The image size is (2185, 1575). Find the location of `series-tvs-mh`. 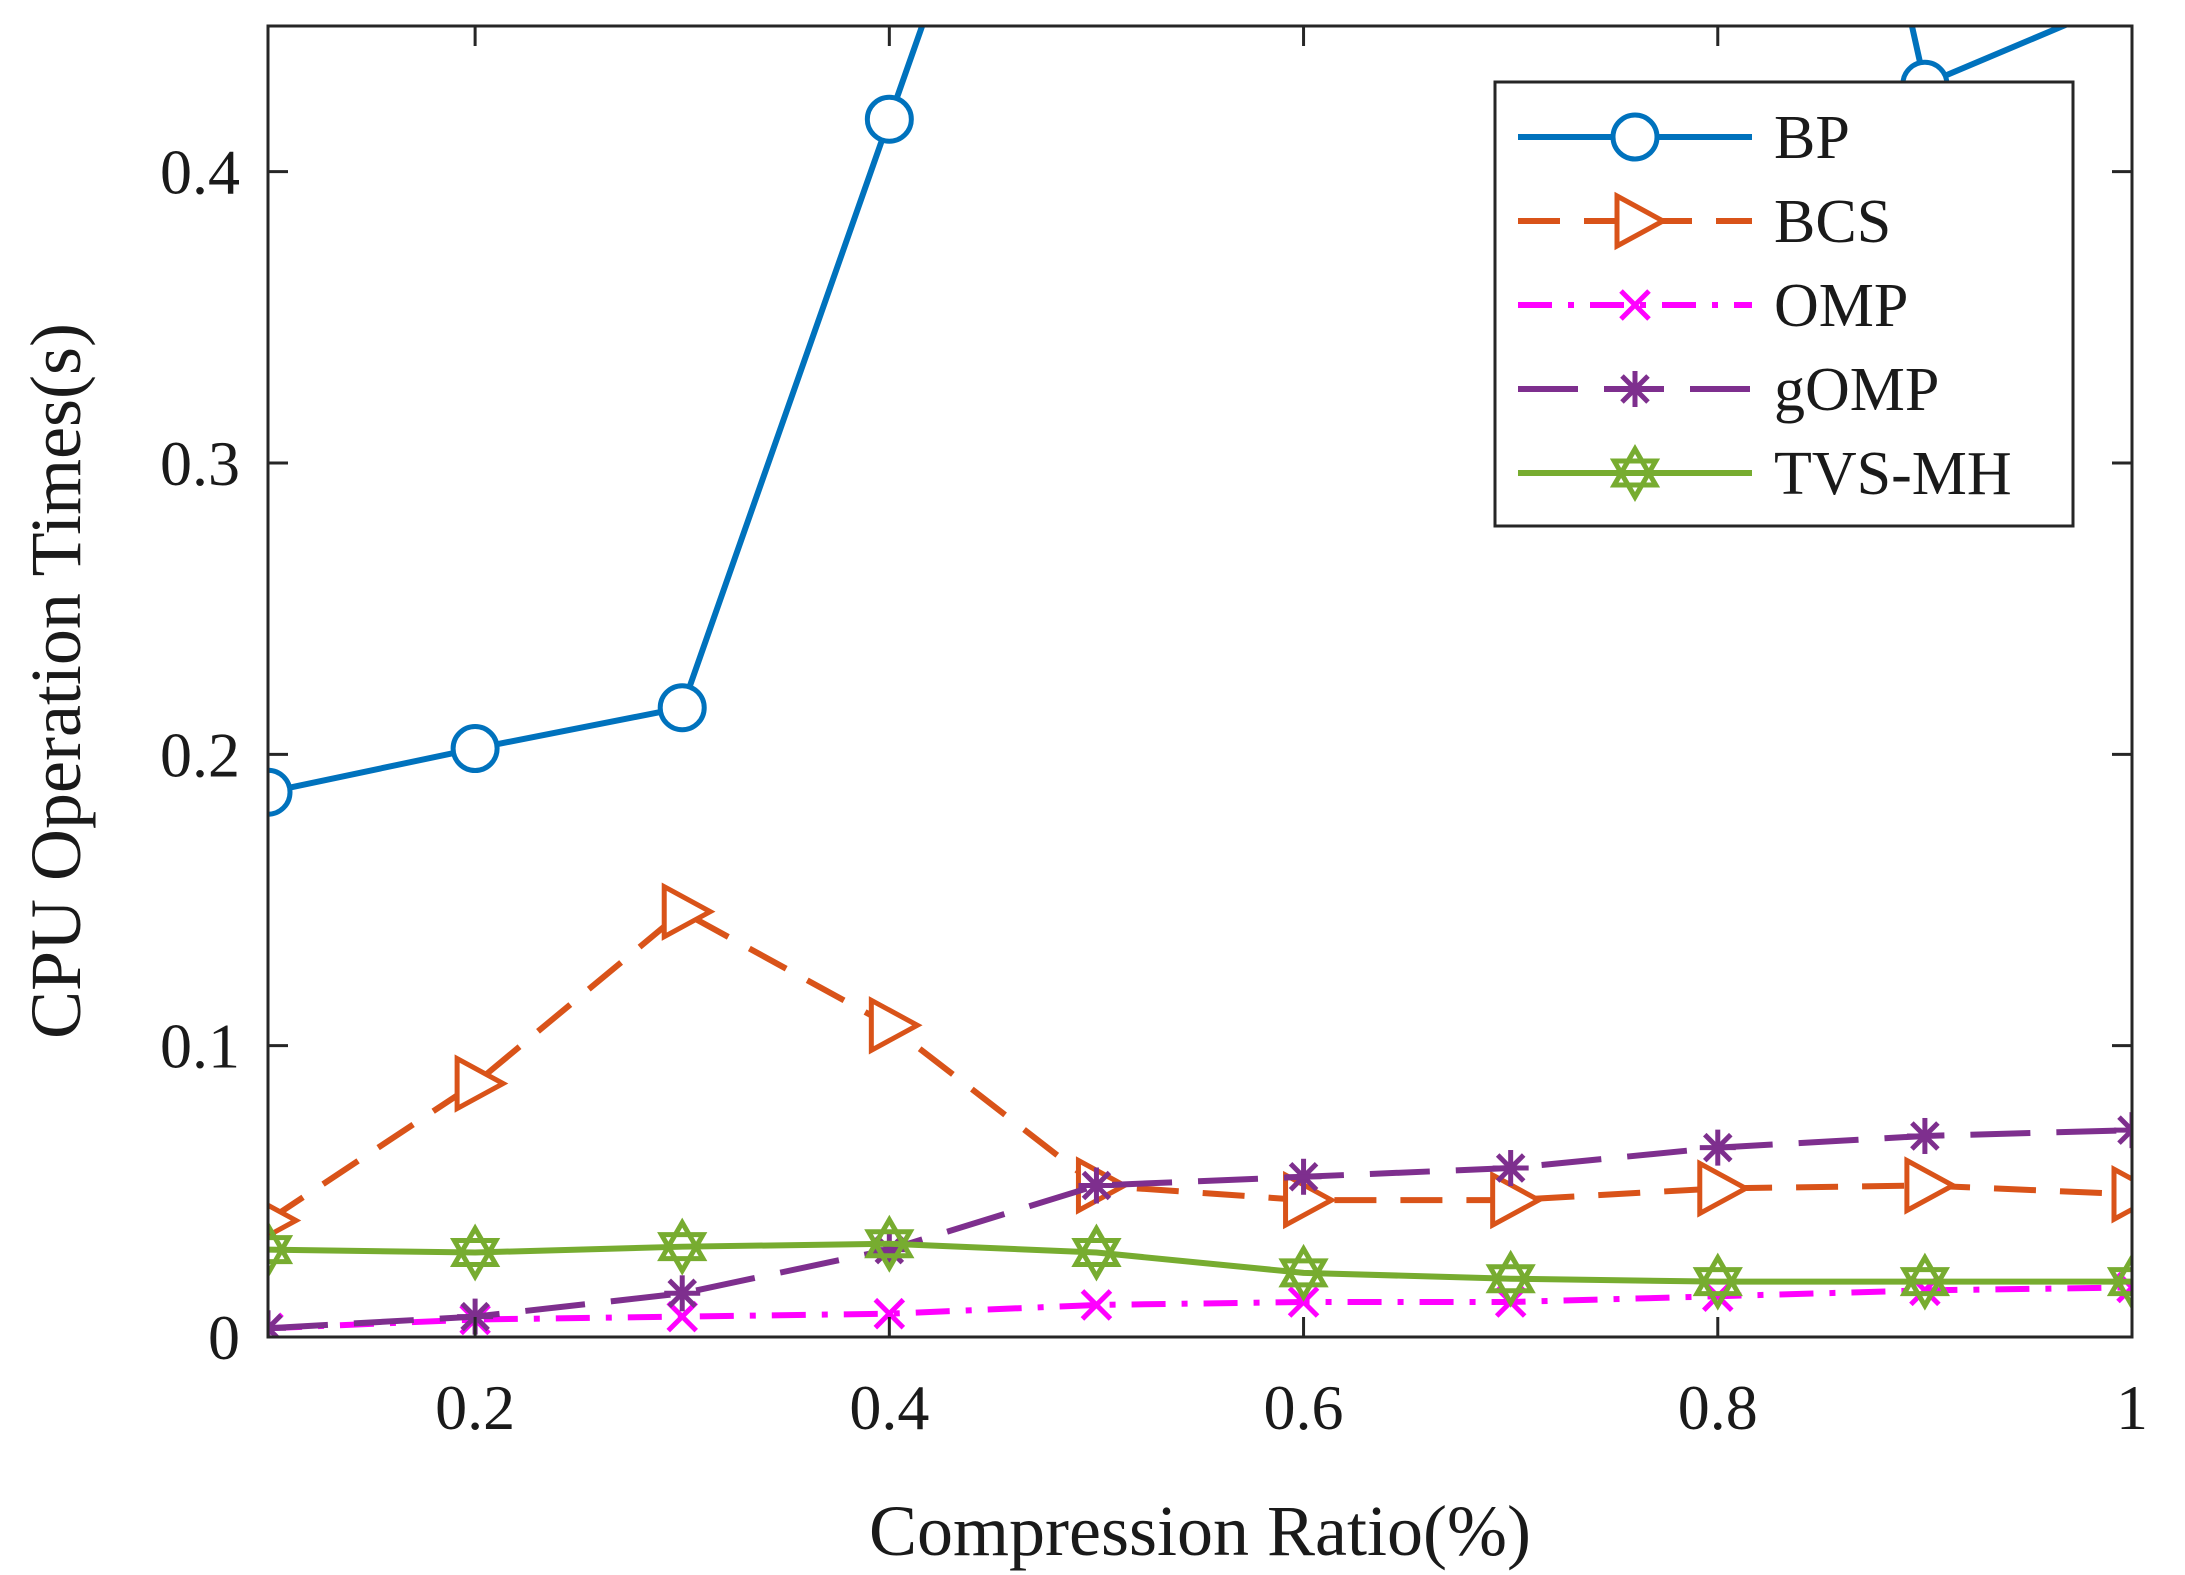

series-tvs-mh is located at coordinates (1200, 1262).